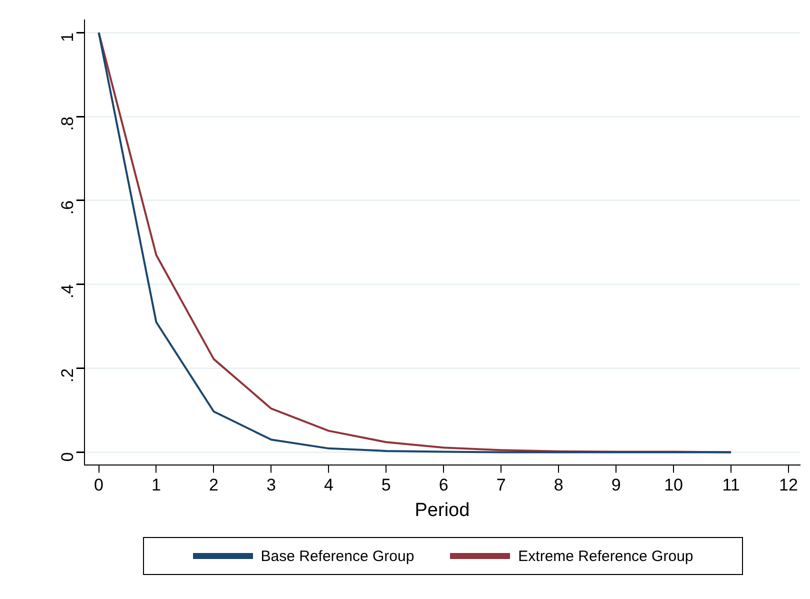 The width and height of the screenshot is (810, 599). What do you see at coordinates (68, 375) in the screenshot?
I see `y-tick-label: .2` at bounding box center [68, 375].